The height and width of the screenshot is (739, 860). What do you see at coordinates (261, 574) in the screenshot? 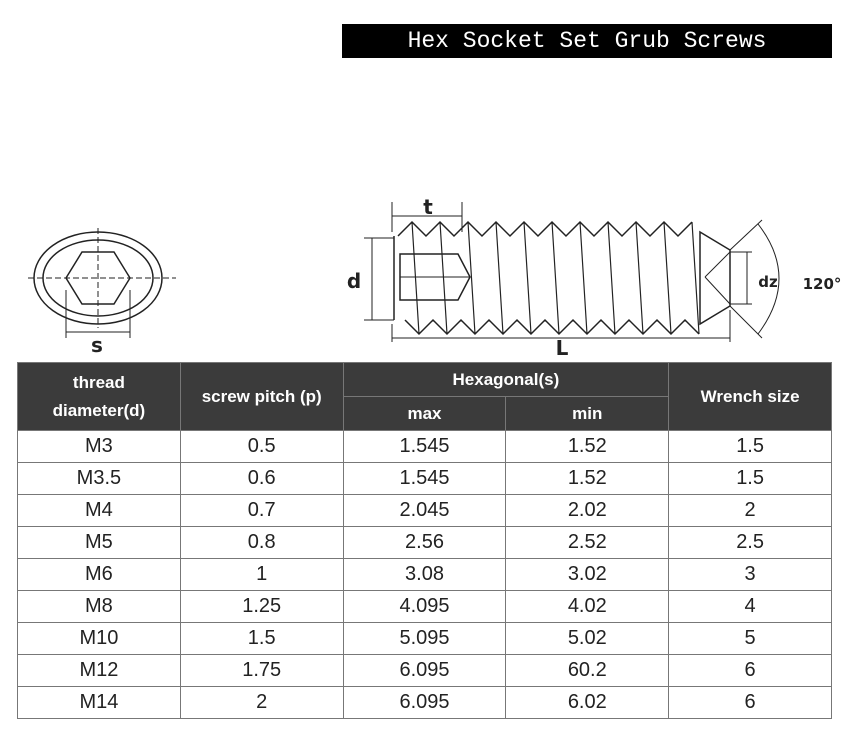
I see `table-cell: 1` at bounding box center [261, 574].